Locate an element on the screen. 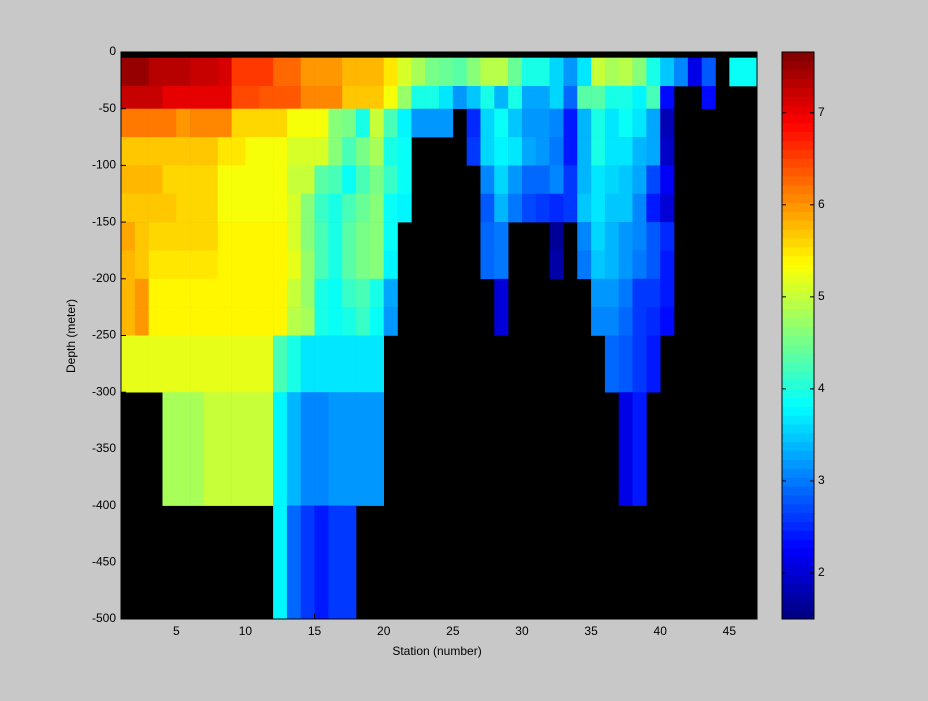 Image resolution: width=928 pixels, height=701 pixels. y-tick-label: -400 is located at coordinates (104, 505).